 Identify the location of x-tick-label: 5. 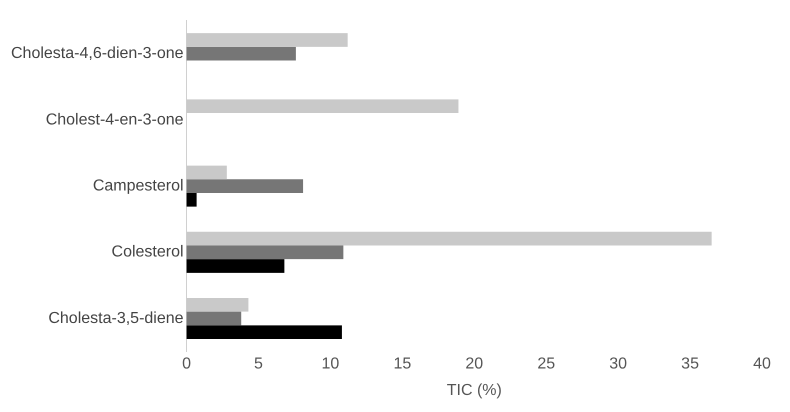
(259, 364).